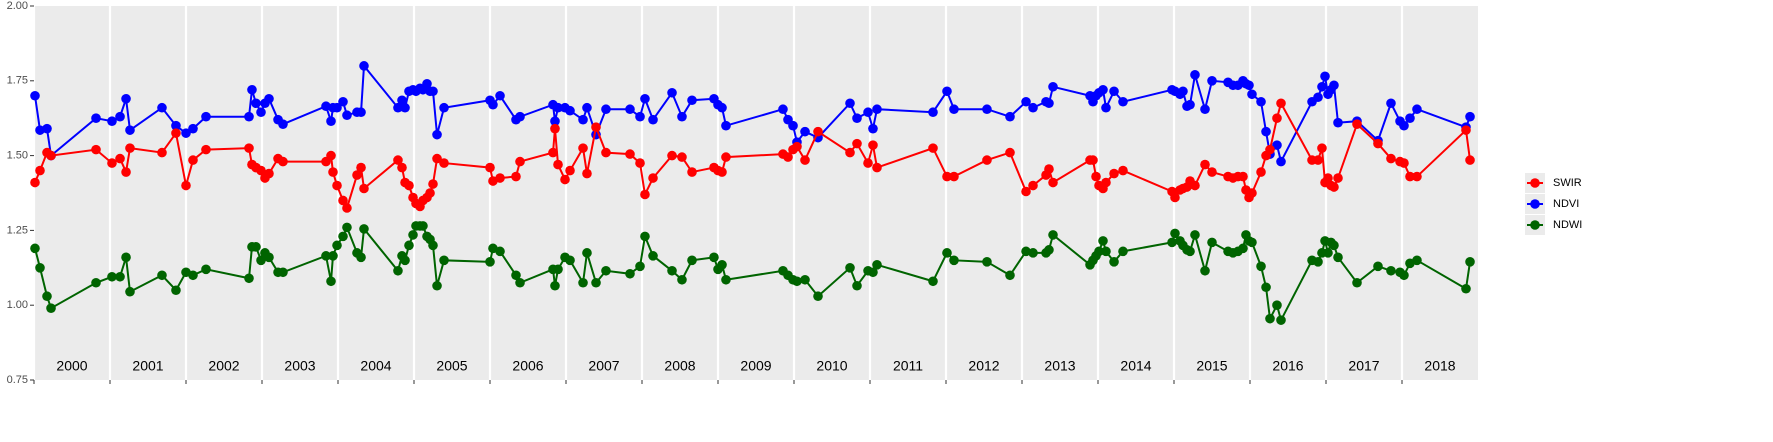 Image resolution: width=1773 pixels, height=442 pixels. I want to click on year-label: 2003, so click(299, 366).